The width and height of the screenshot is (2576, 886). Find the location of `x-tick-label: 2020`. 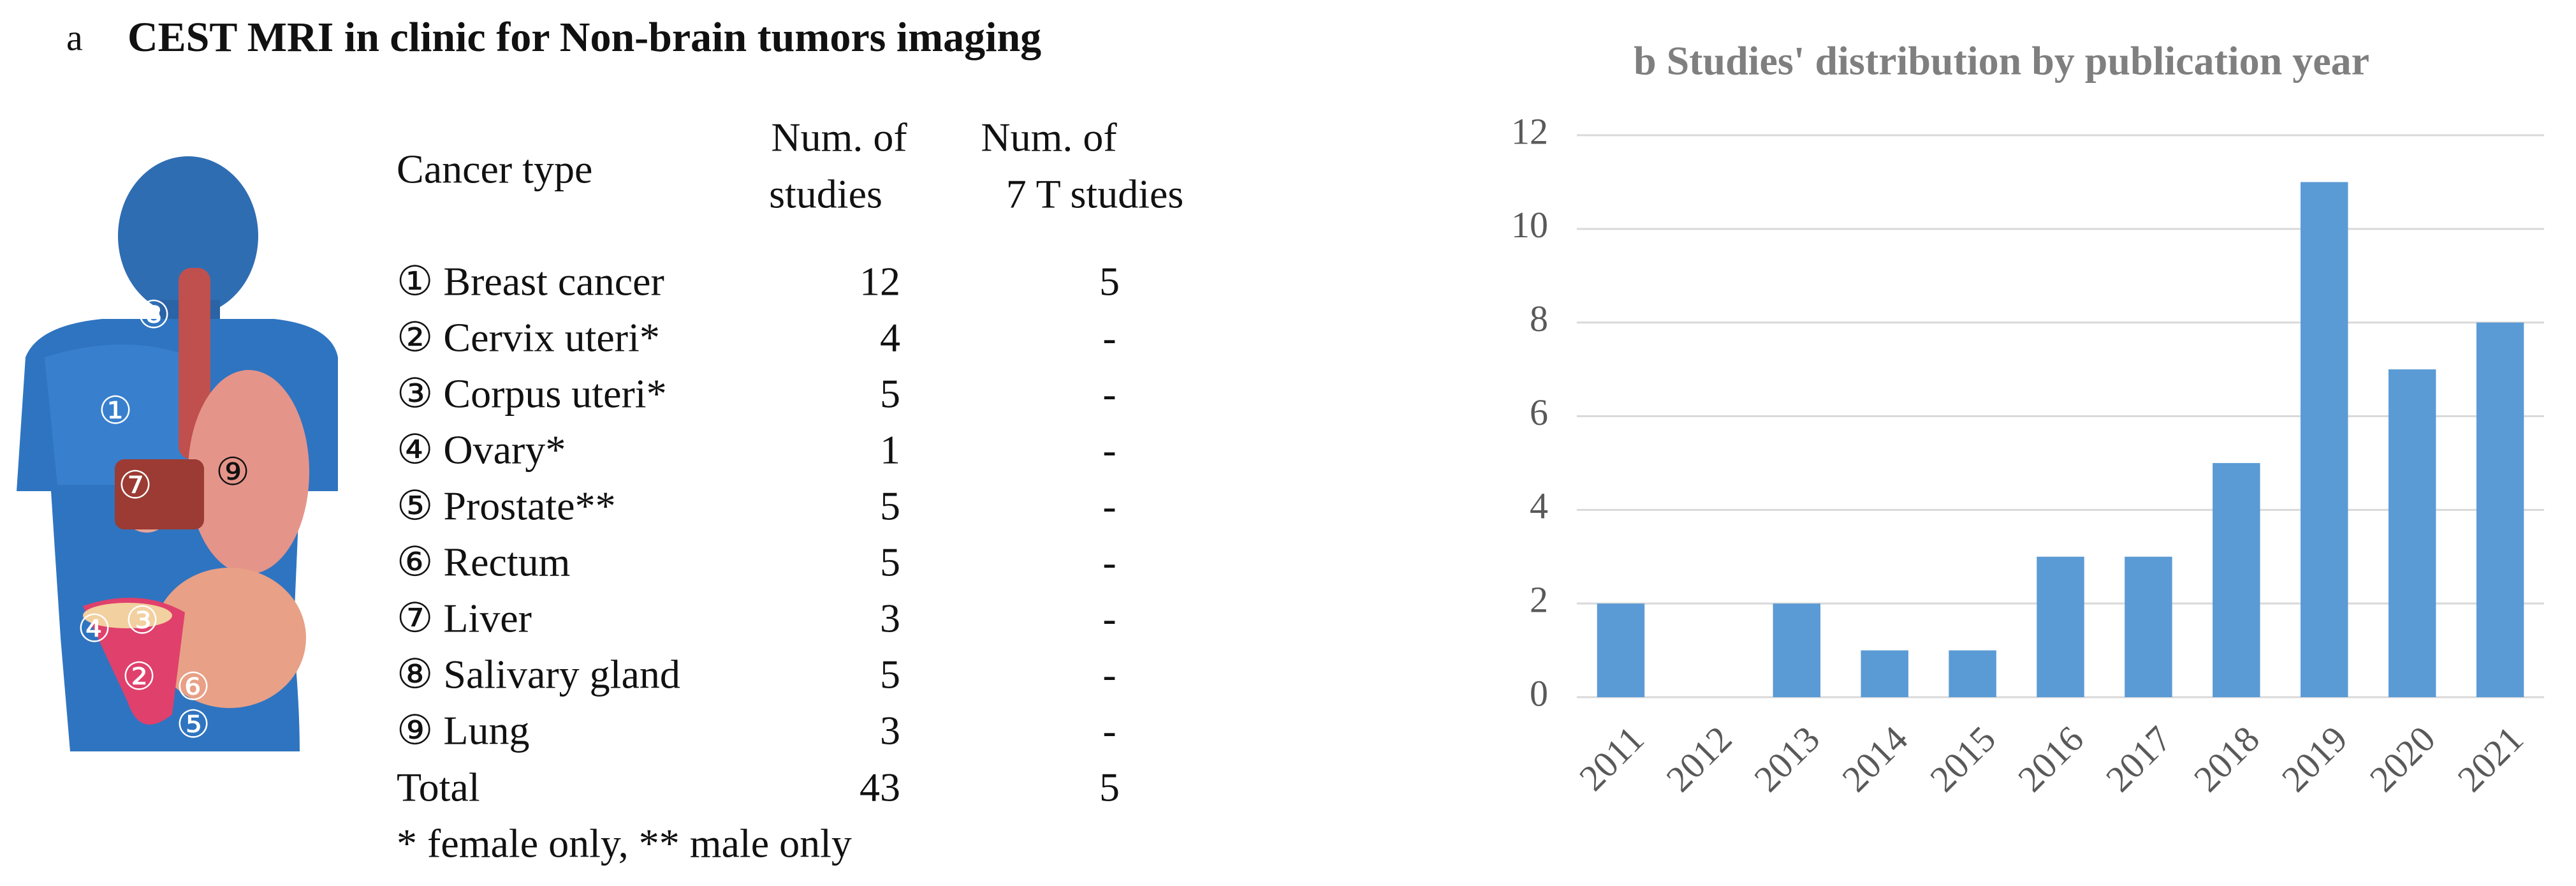

x-tick-label: 2020 is located at coordinates (2402, 759).